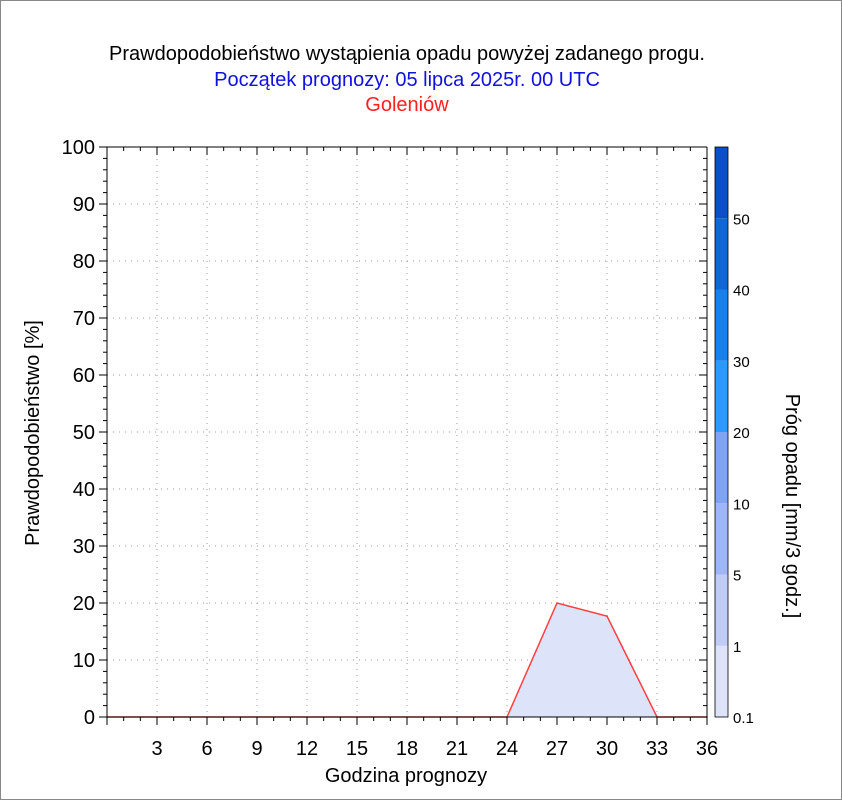  I want to click on colorbar-border, so click(721, 432).